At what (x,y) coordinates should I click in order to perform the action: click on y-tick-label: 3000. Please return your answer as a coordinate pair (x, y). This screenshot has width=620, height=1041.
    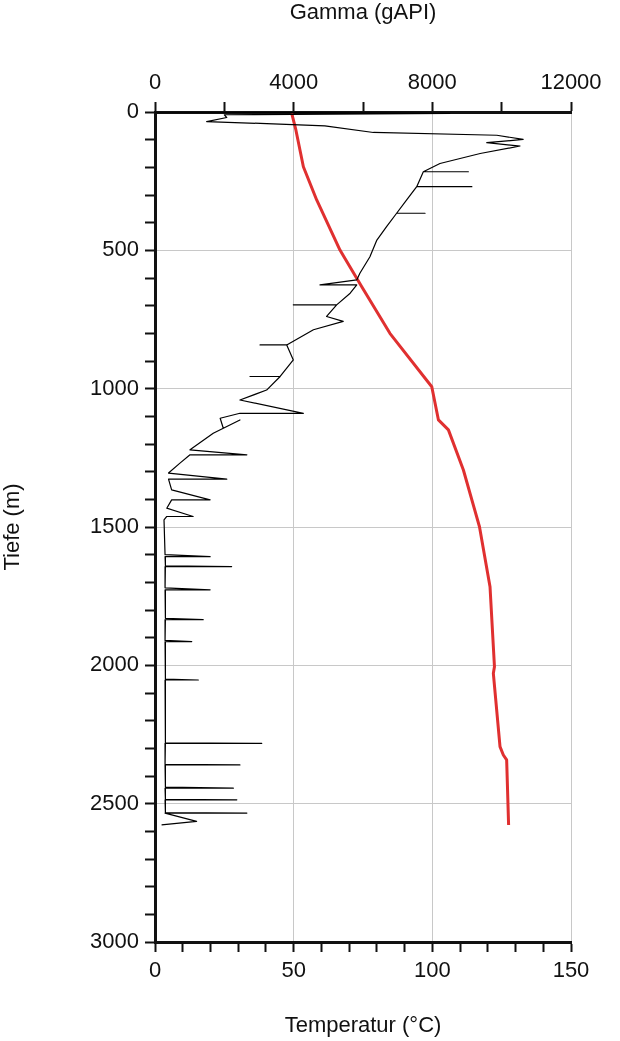
    Looking at the image, I should click on (114, 941).